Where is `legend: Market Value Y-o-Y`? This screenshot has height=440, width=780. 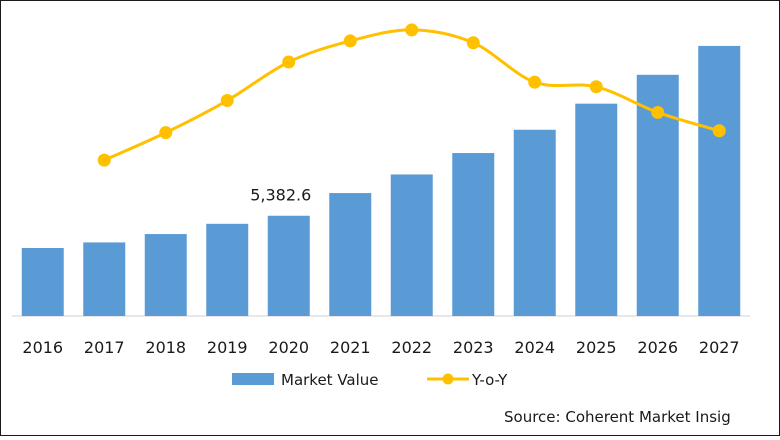
legend: Market Value Y-o-Y is located at coordinates (370, 380).